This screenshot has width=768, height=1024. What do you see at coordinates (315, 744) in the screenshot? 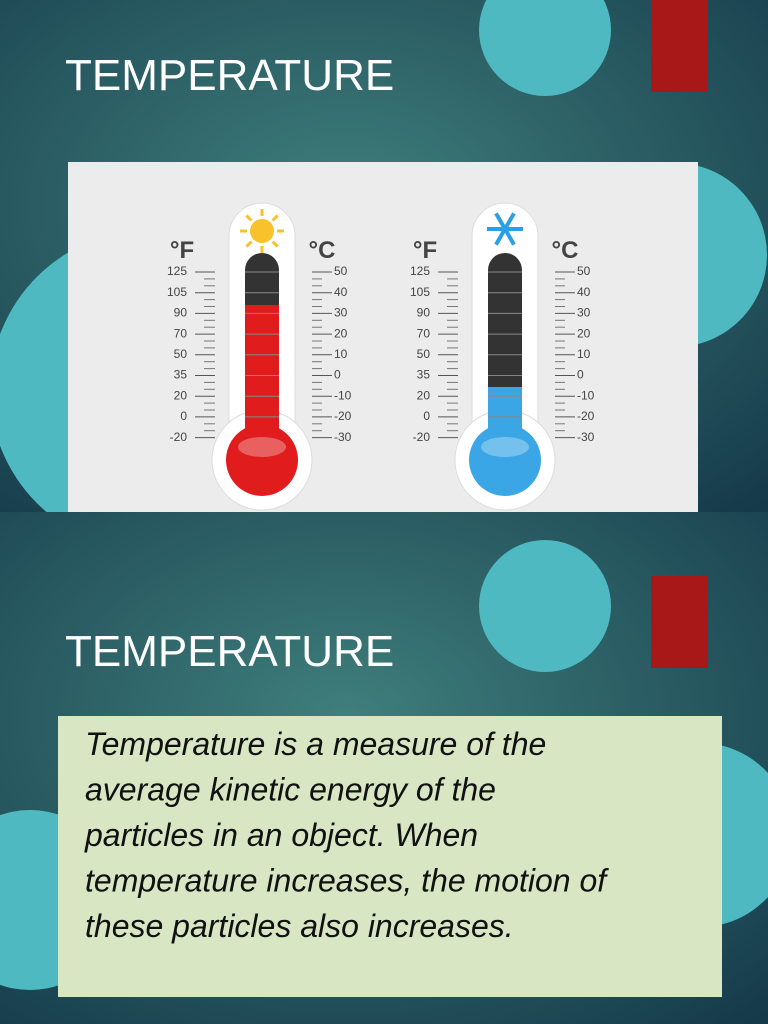
I see `body-line: Temperature is a measure of the` at bounding box center [315, 744].